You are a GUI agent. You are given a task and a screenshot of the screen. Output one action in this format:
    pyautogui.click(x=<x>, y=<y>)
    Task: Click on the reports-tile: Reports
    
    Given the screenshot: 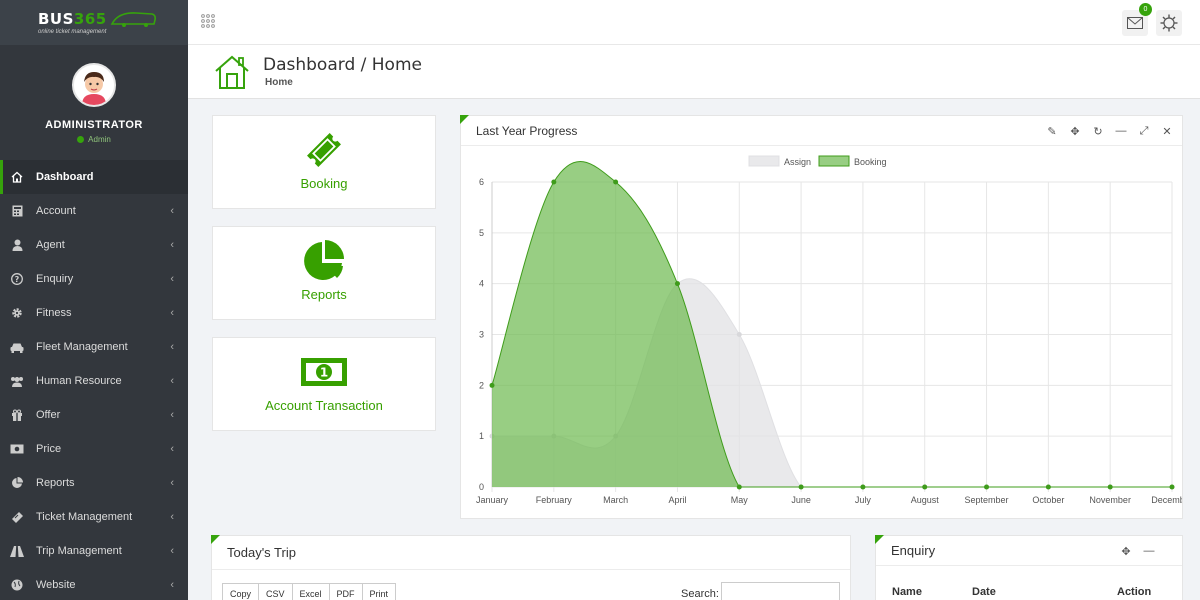 What is the action you would take?
    pyautogui.click(x=324, y=273)
    